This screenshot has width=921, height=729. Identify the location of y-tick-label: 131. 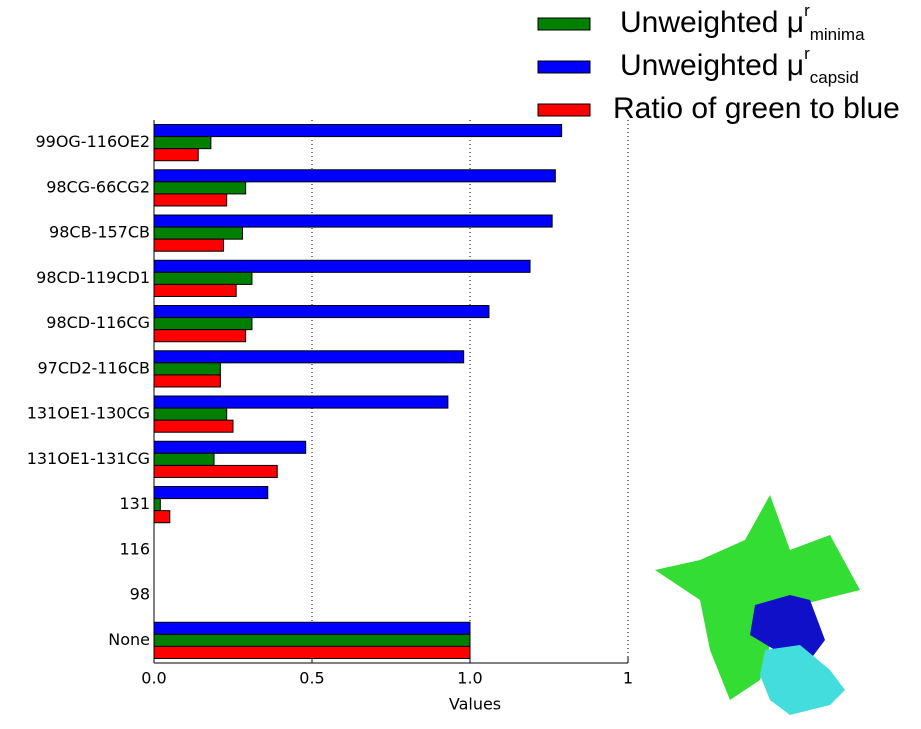
(134, 503).